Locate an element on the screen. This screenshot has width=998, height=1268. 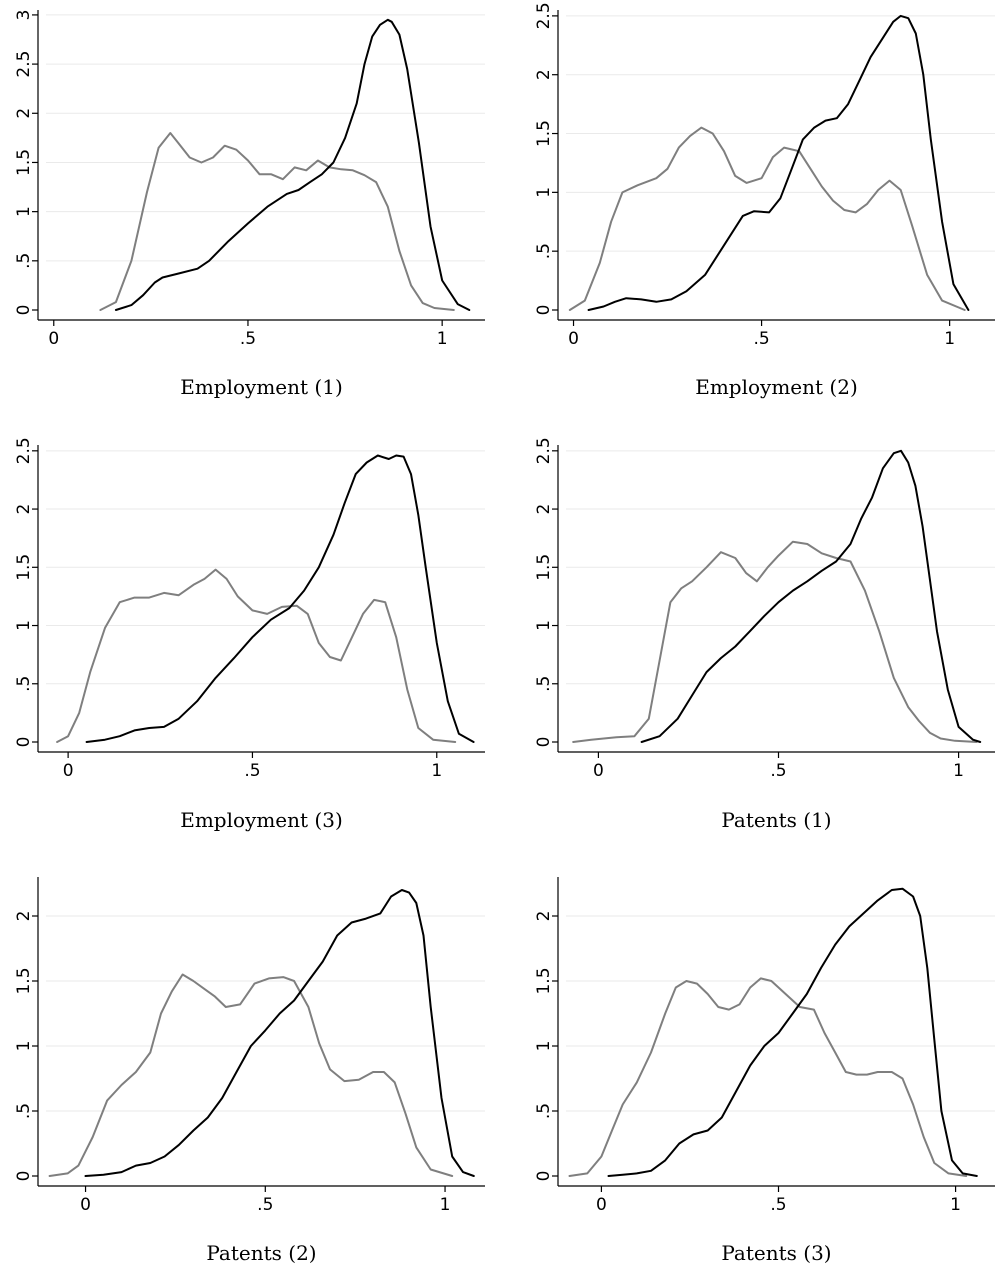
panel-title: Employment (2) is located at coordinates (776, 387).